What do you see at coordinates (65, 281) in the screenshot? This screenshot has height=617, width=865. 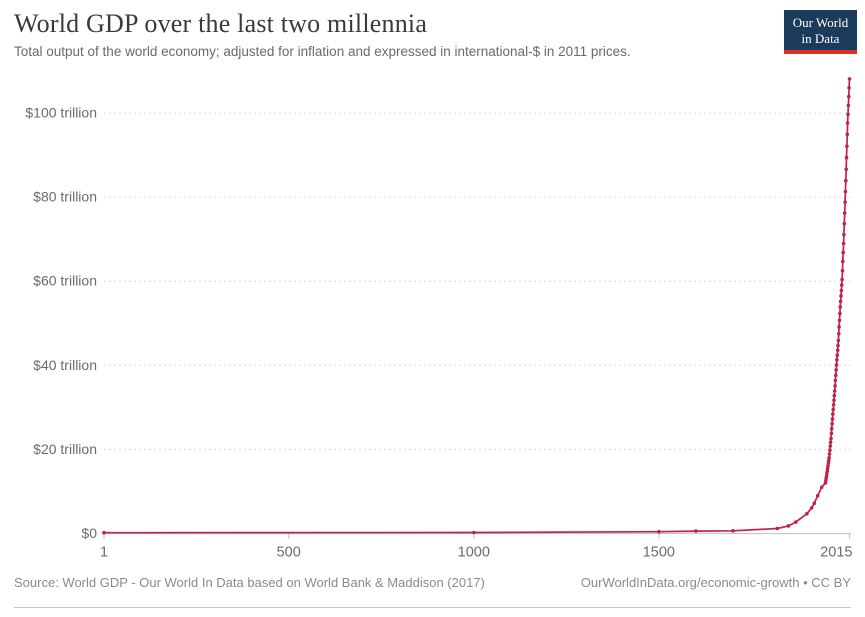 I see `y-tick-label: $60 trillion` at bounding box center [65, 281].